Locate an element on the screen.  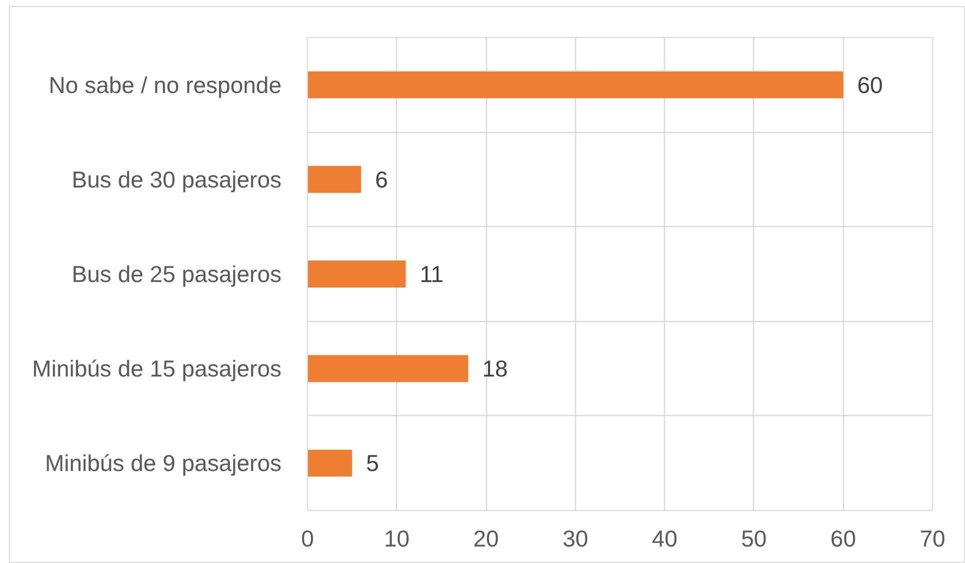
y-tick-label: Minibús de 9 pasajeros is located at coordinates (163, 463).